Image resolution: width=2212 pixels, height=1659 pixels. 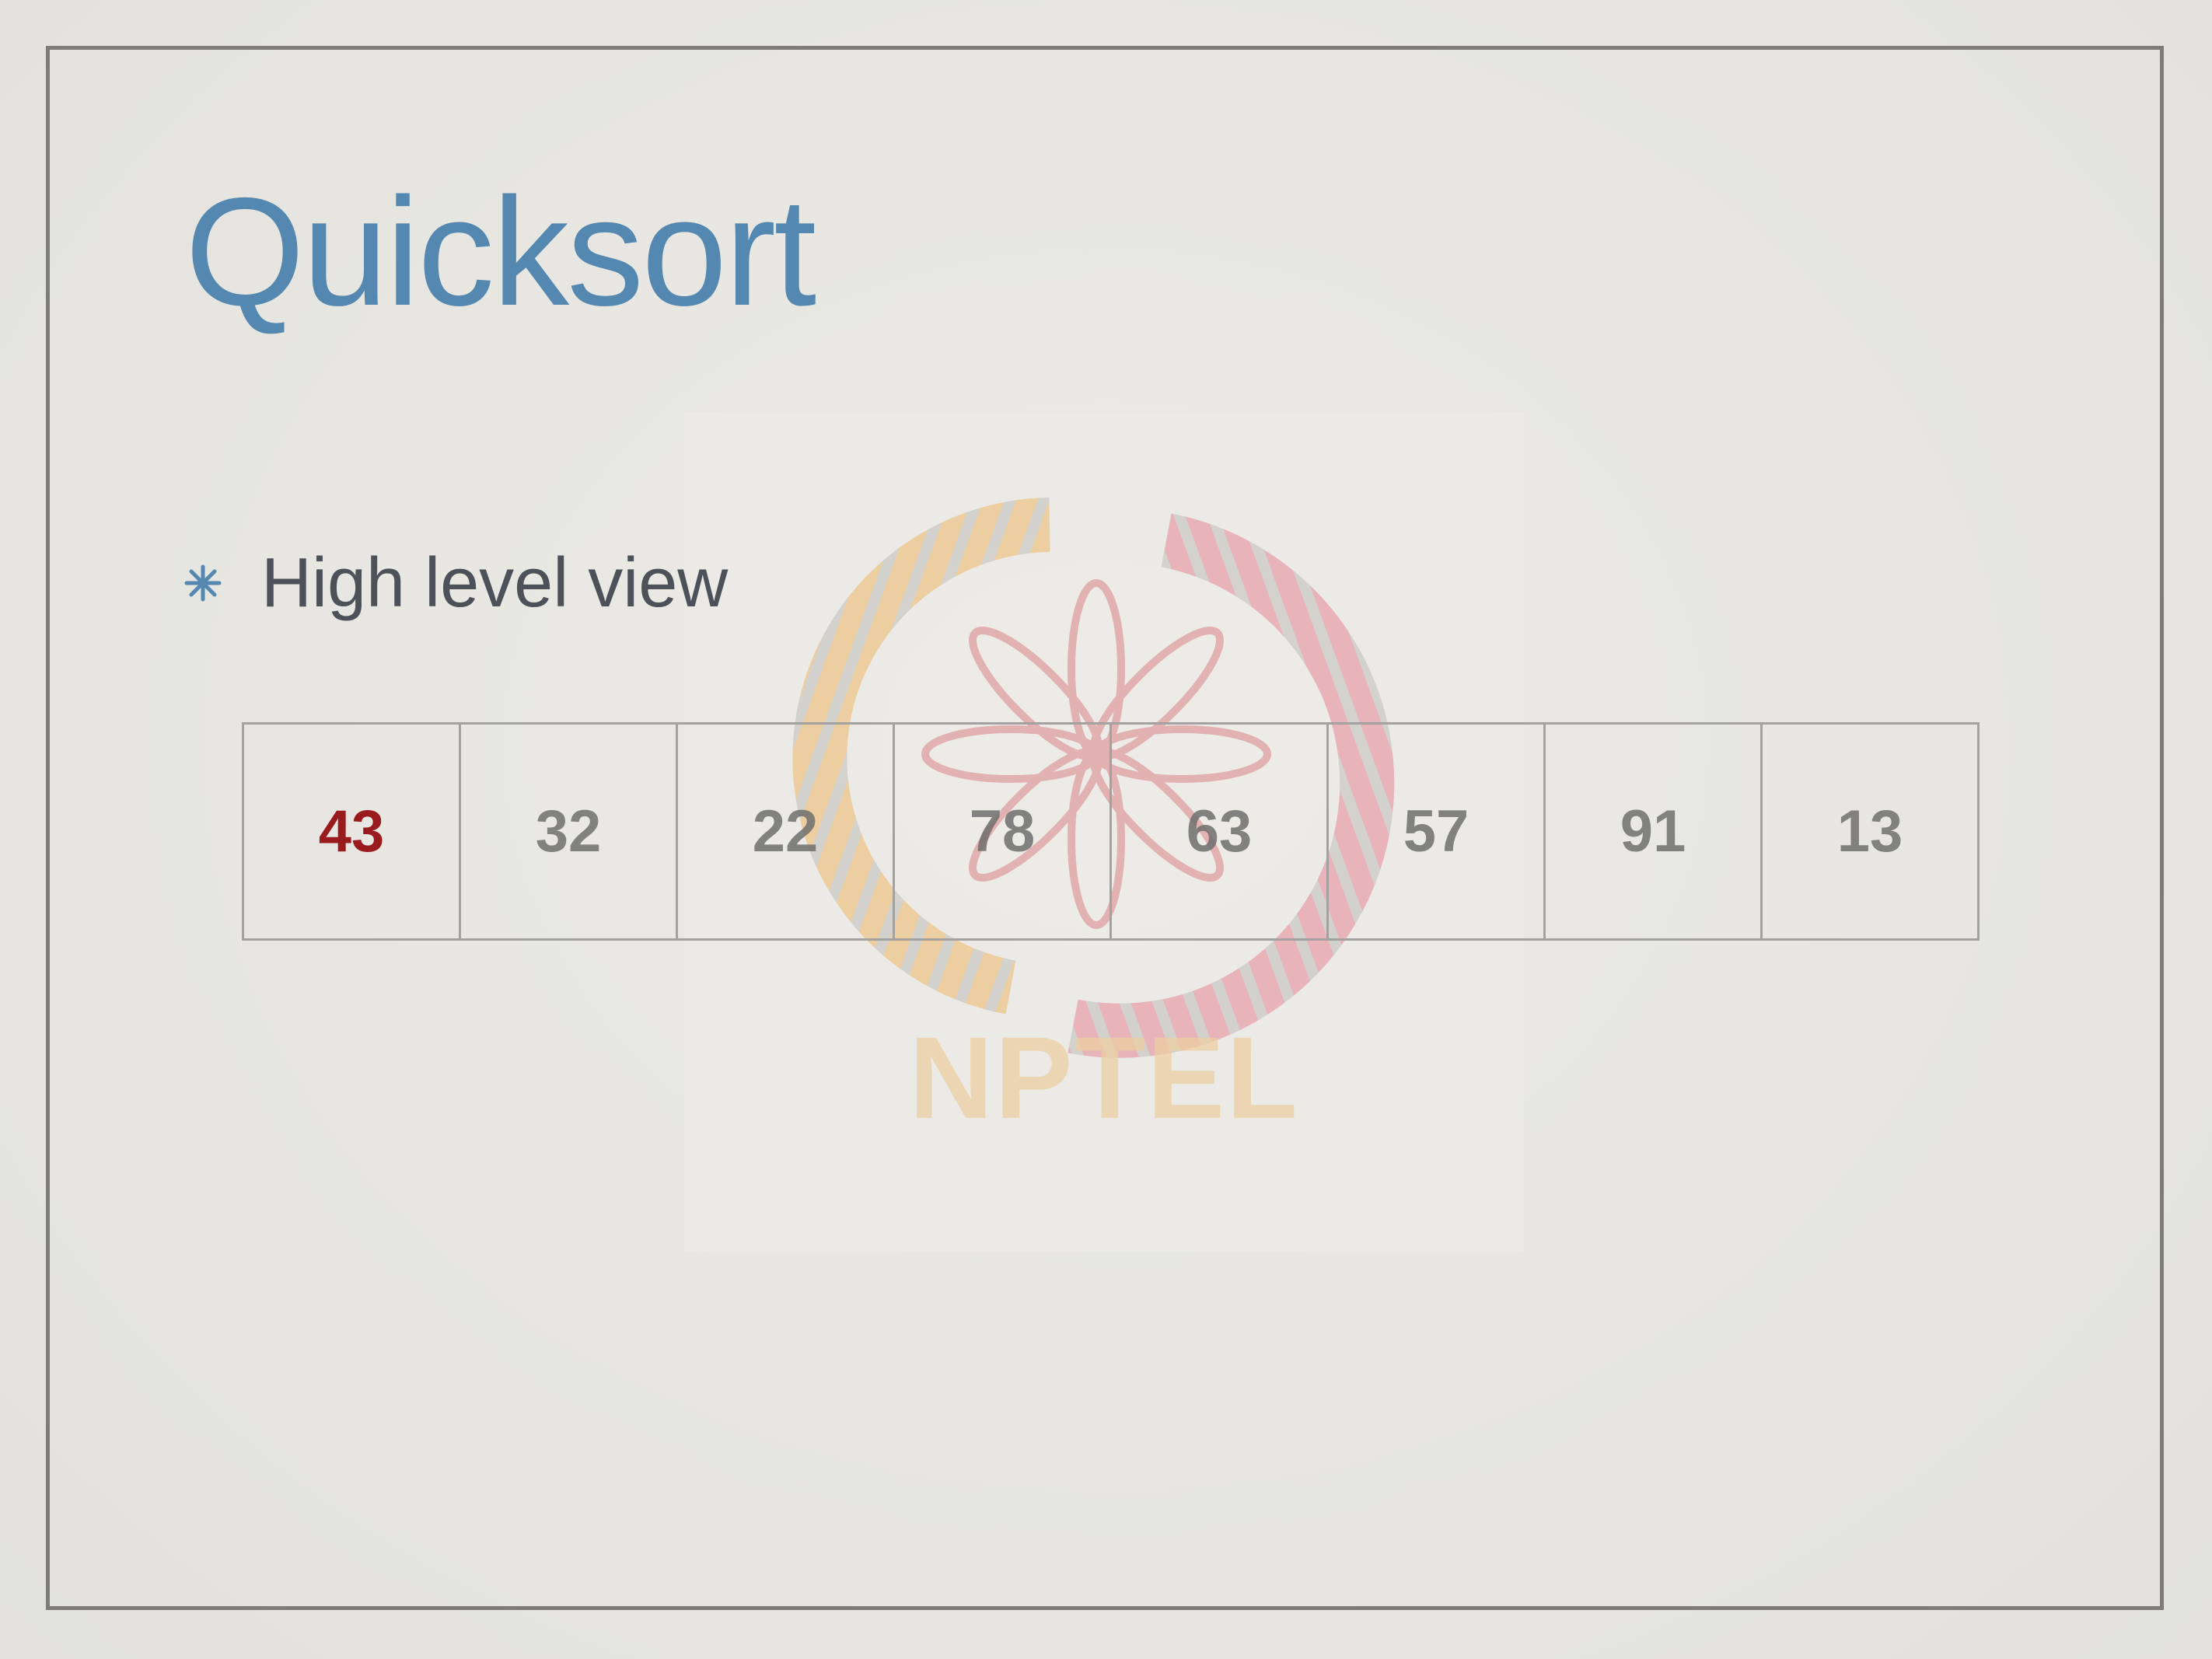 What do you see at coordinates (203, 583) in the screenshot?
I see `asterisk-bullet-icon` at bounding box center [203, 583].